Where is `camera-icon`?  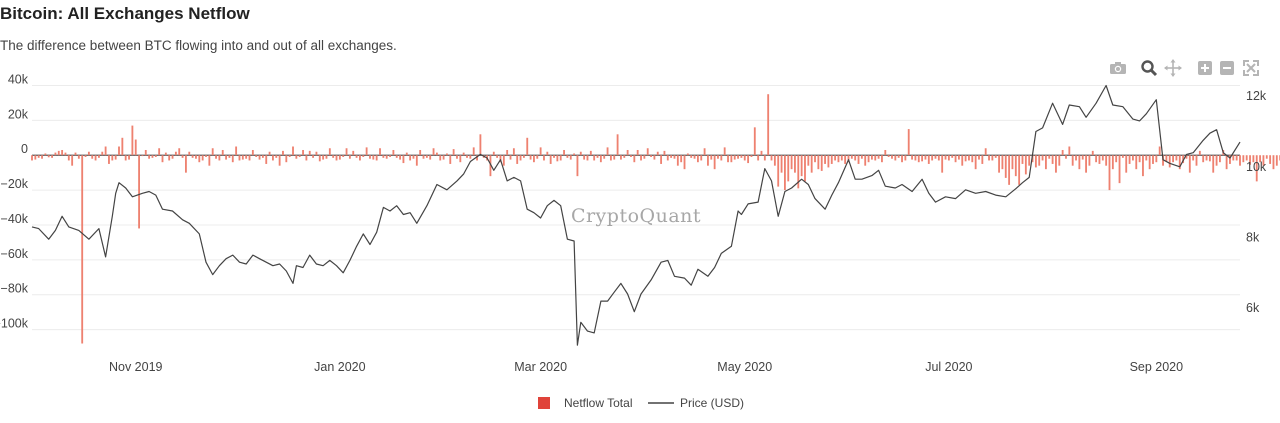
camera-icon is located at coordinates (1118, 68).